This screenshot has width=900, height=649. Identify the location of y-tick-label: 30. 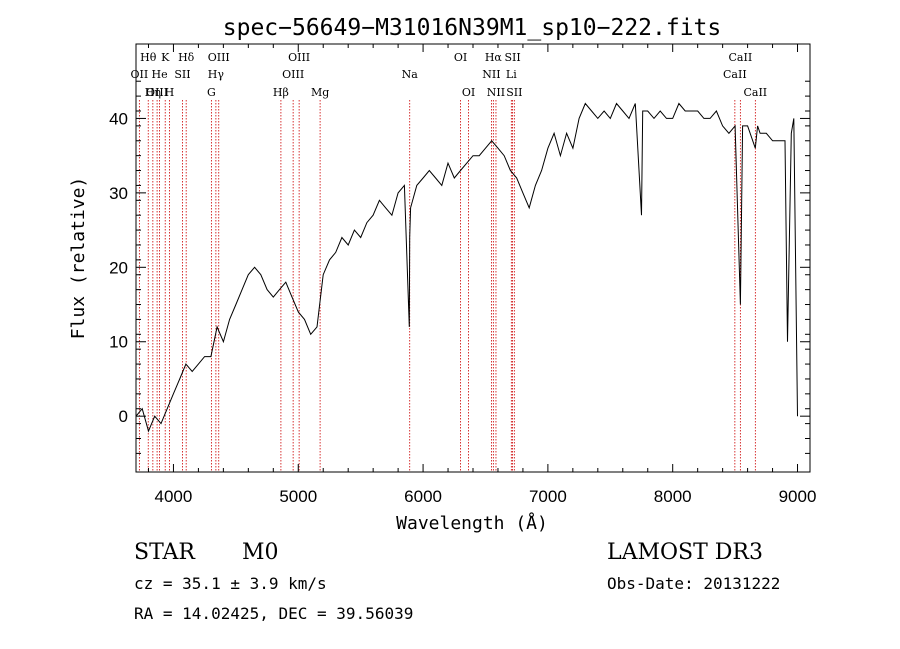
(118, 193).